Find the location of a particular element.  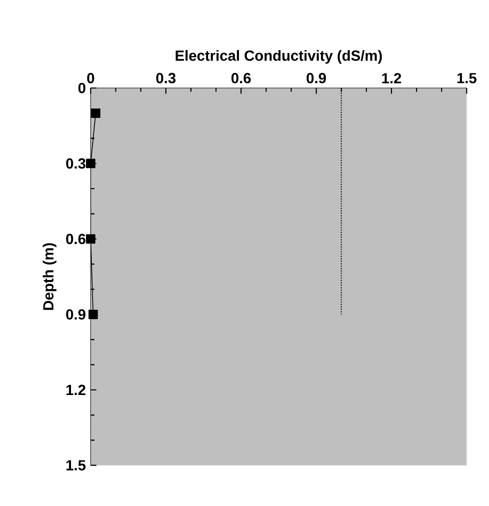

y-tick-label: 0 is located at coordinates (82, 88).